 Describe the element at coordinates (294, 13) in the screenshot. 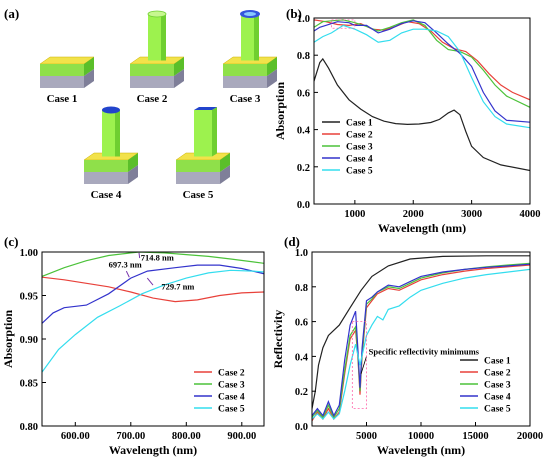

I see `panel-b-label: (b)` at that location.